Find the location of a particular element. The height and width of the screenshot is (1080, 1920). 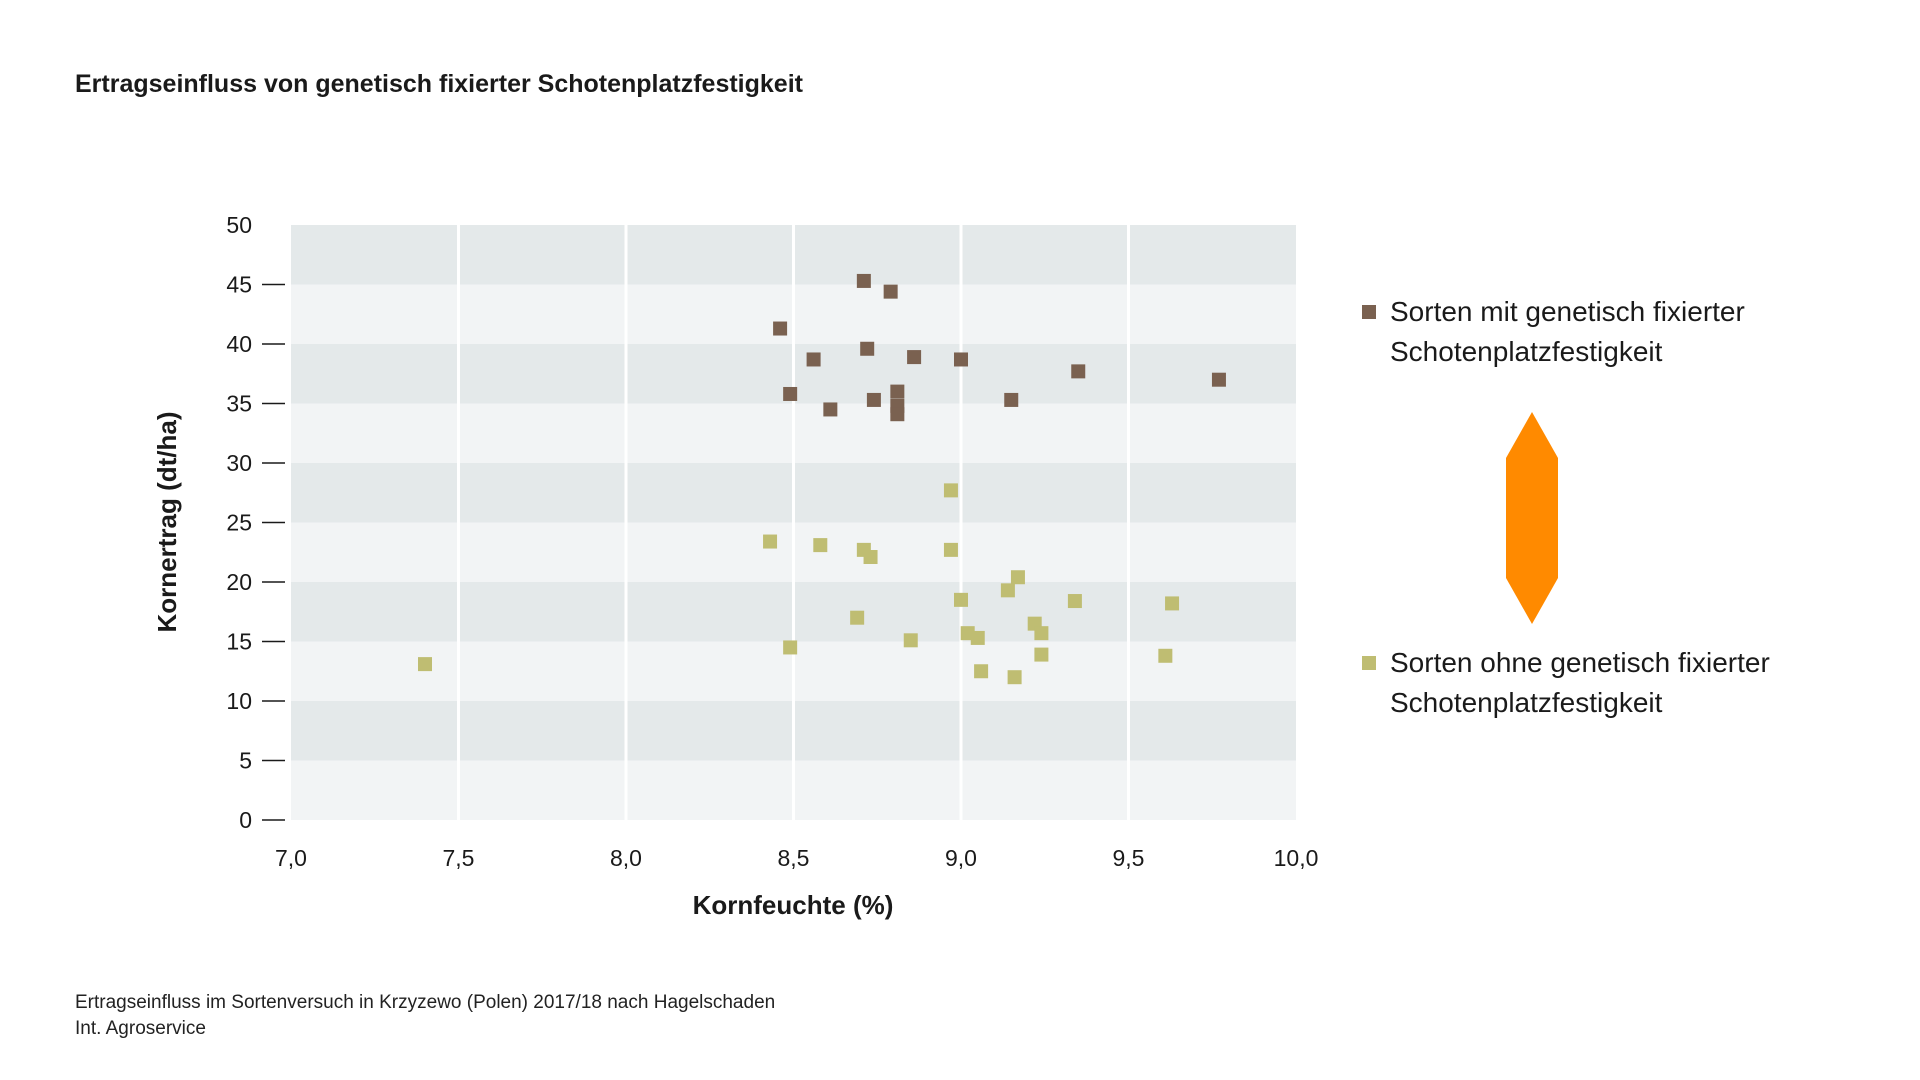

y-tick-label: 35 is located at coordinates (239, 404).